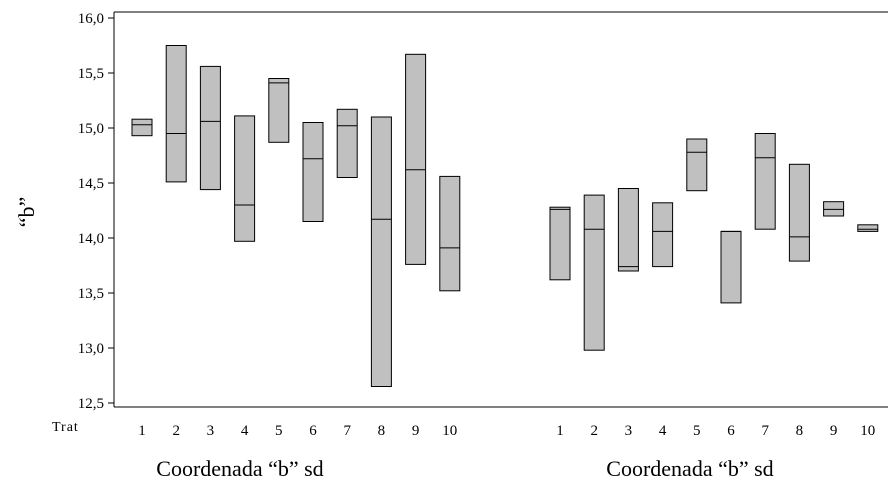 The height and width of the screenshot is (486, 888). I want to click on y-tick-label: 12,5, so click(91, 404).